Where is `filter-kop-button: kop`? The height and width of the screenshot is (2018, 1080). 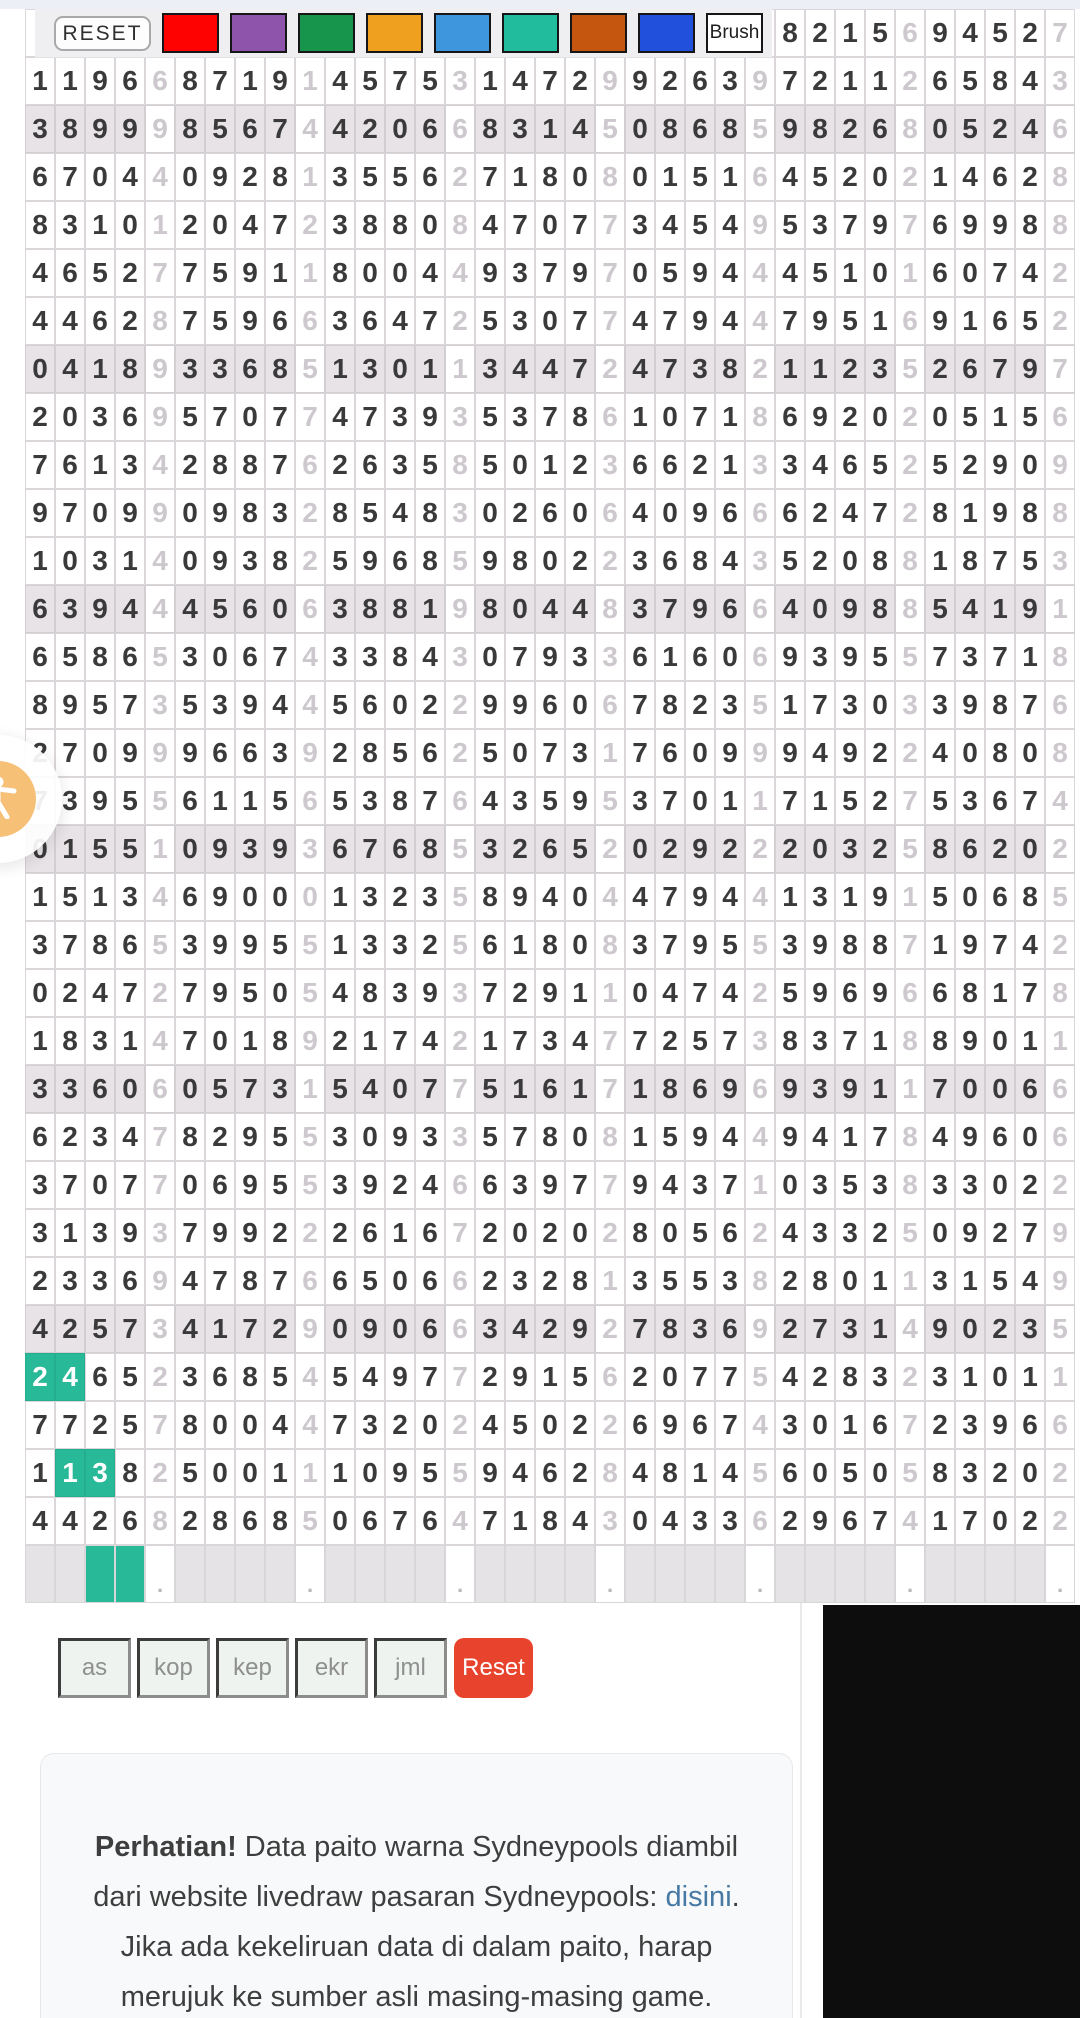
filter-kop-button: kop is located at coordinates (173, 1668).